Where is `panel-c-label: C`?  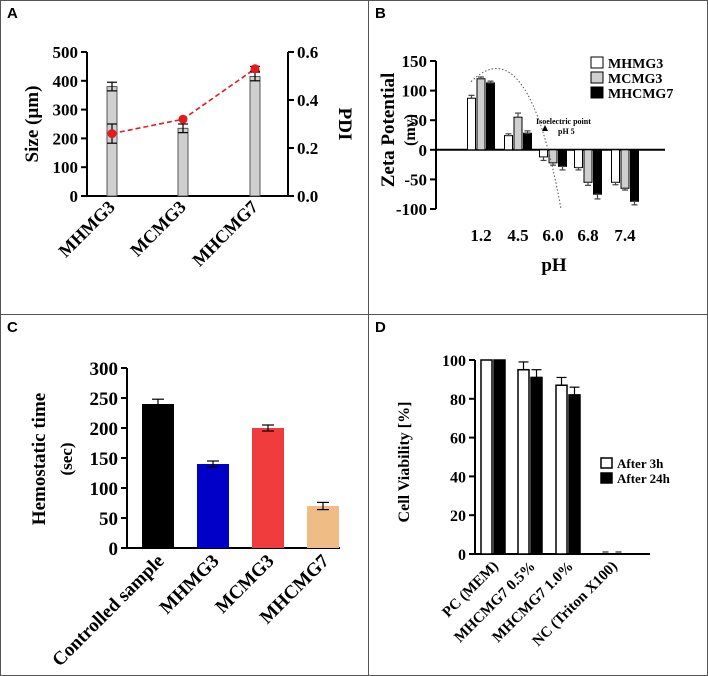 panel-c-label: C is located at coordinates (12, 327).